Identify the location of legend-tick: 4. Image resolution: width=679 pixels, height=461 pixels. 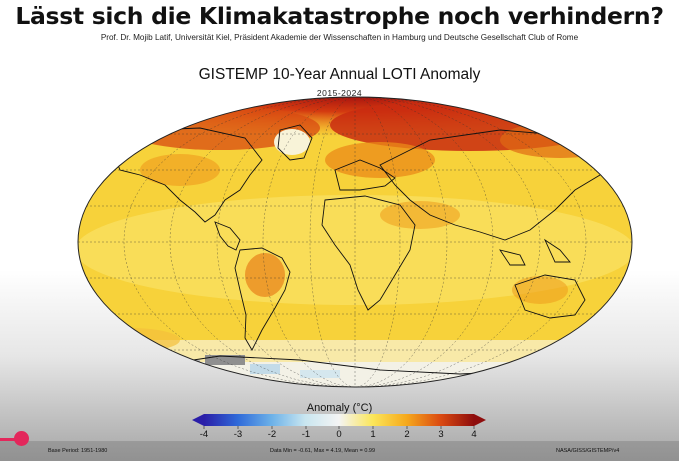
(474, 434).